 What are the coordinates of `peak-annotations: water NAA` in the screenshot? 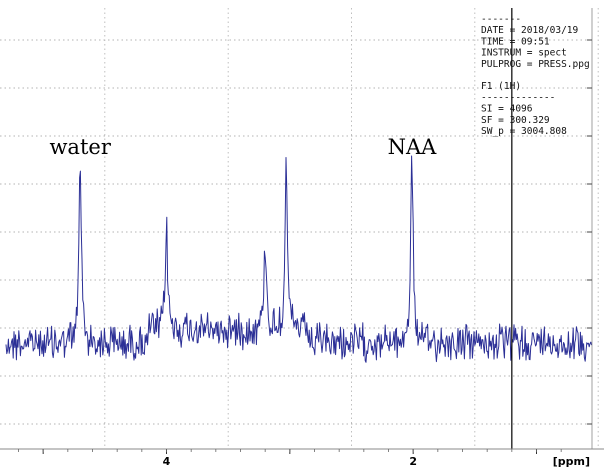 It's located at (243, 147).